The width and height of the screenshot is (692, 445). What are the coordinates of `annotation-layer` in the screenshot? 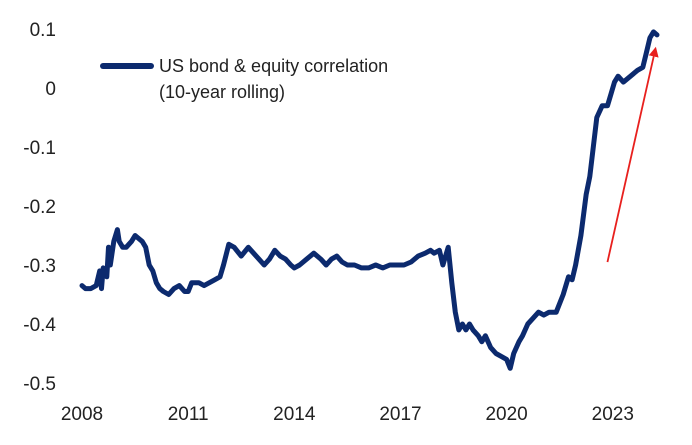 It's located at (632, 154).